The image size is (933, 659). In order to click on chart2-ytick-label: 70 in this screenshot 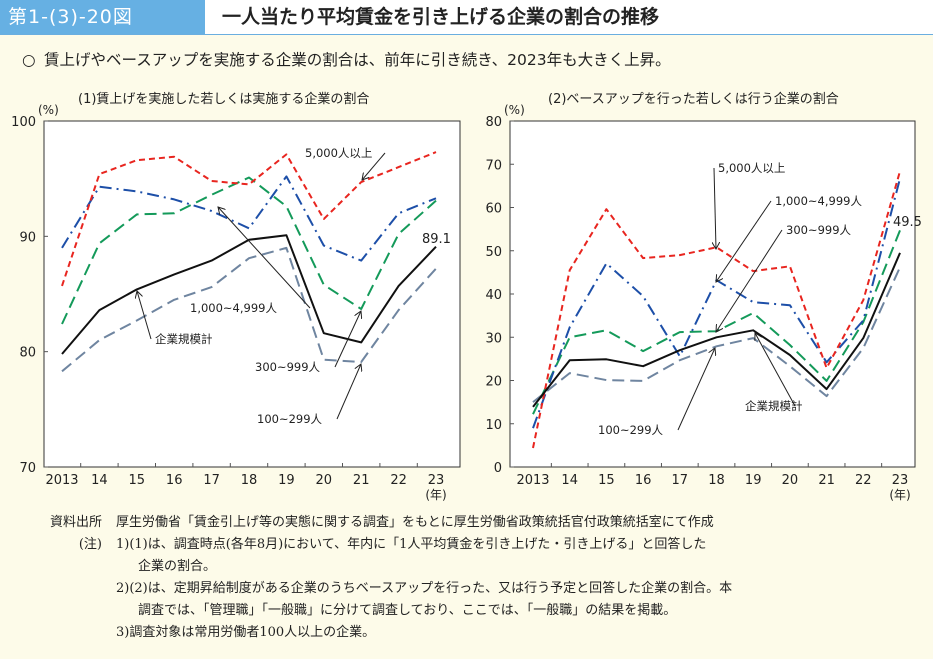, I will do `click(493, 165)`.